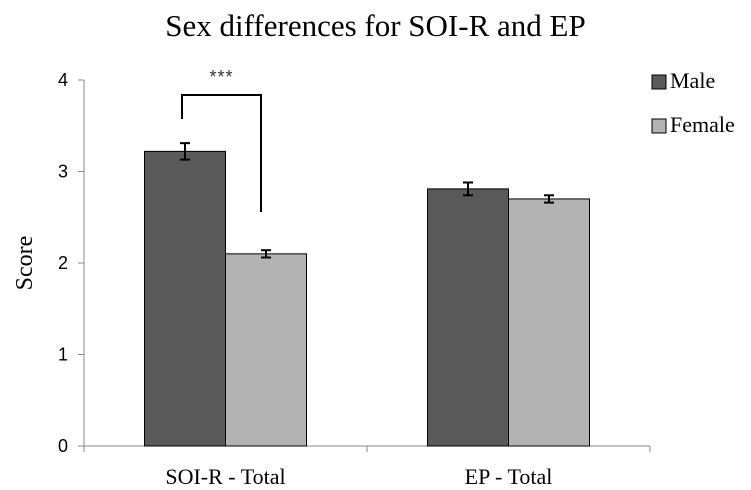 Image resolution: width=751 pixels, height=490 pixels. I want to click on significance-annotation: ***, so click(221, 139).